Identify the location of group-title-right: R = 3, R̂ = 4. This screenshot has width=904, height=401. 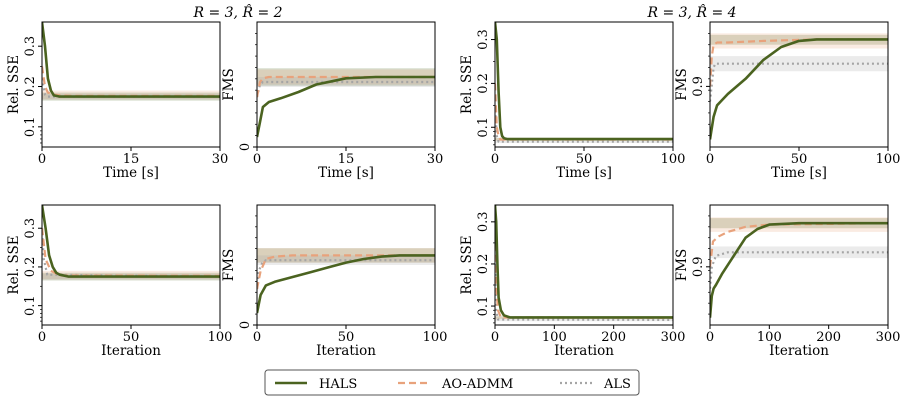
(691, 12).